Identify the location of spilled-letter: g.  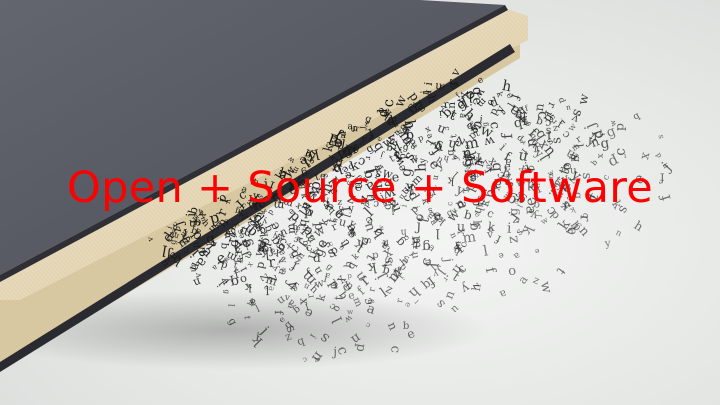
(175, 227).